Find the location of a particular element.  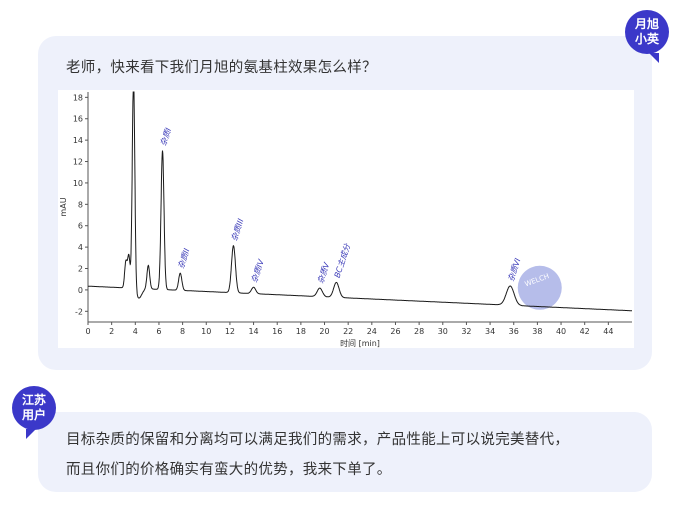

x-tick-label: 40 is located at coordinates (561, 331).